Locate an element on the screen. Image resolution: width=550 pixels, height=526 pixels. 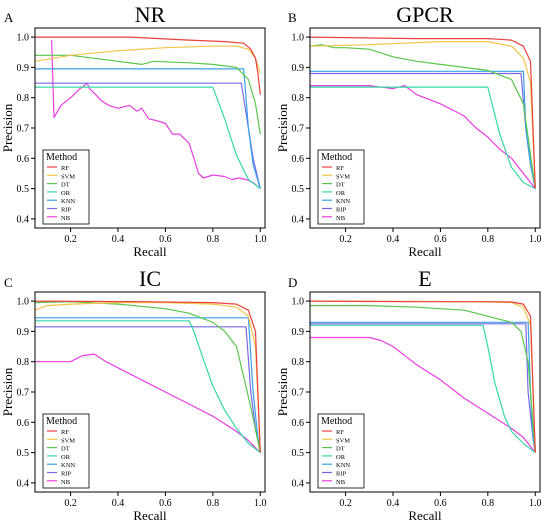
panel-title: IC is located at coordinates (150, 278).